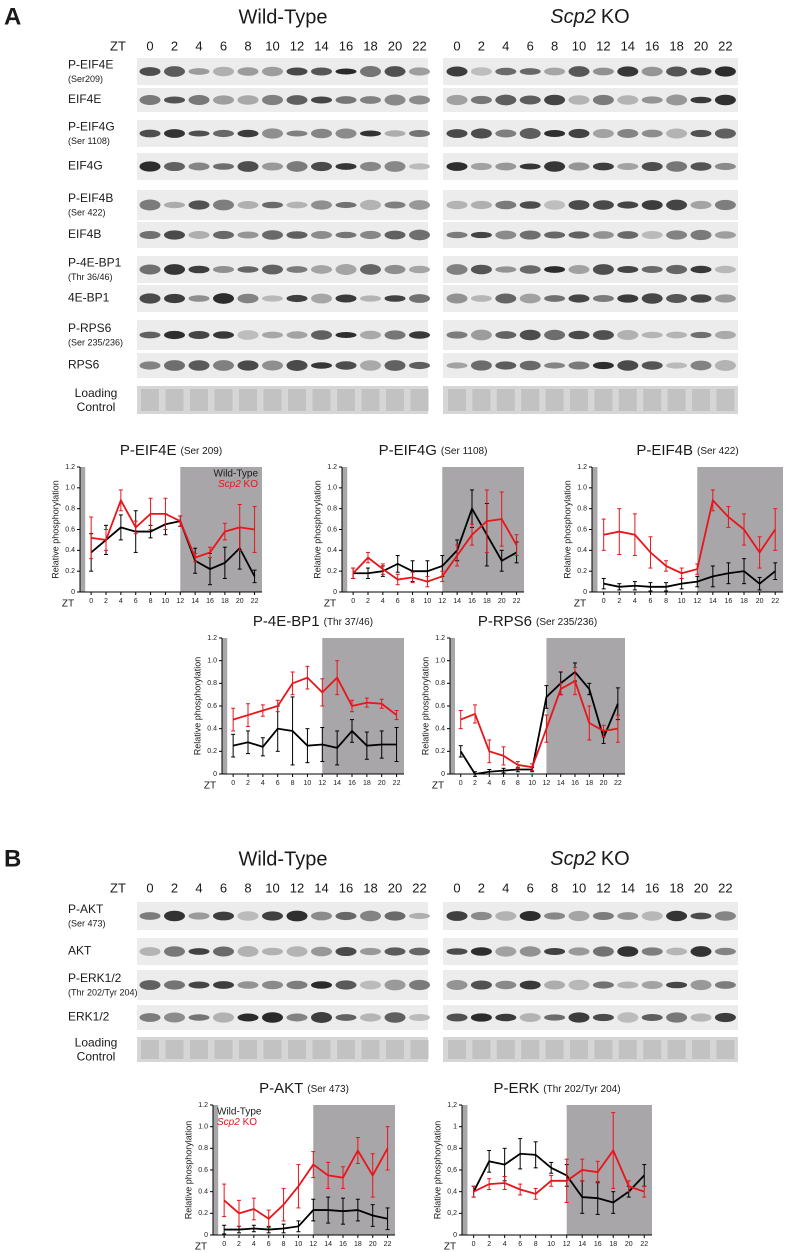 The width and height of the screenshot is (787, 1253). What do you see at coordinates (313, 621) in the screenshot?
I see `chart-title: P-4E-BP1 (Thr 37/46)` at bounding box center [313, 621].